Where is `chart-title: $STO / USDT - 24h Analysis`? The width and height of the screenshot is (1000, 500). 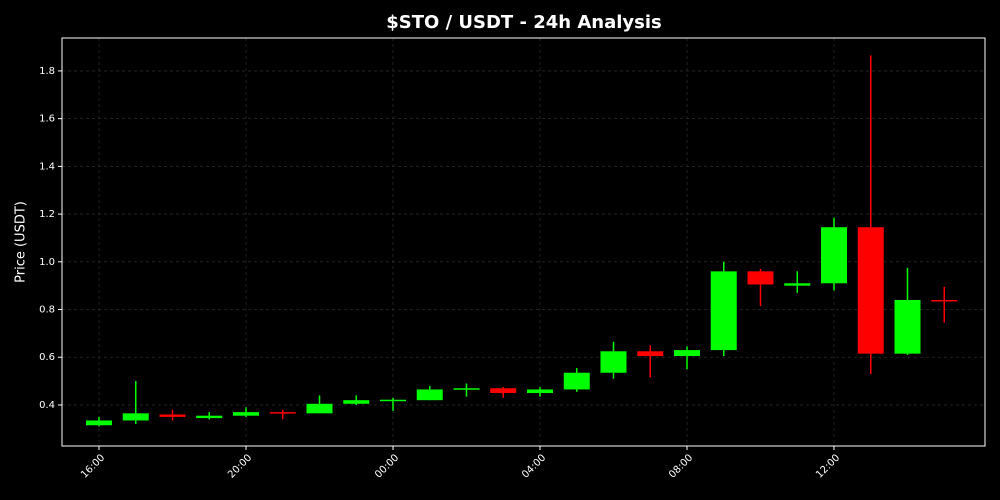 chart-title: $STO / USDT - 24h Analysis is located at coordinates (524, 22).